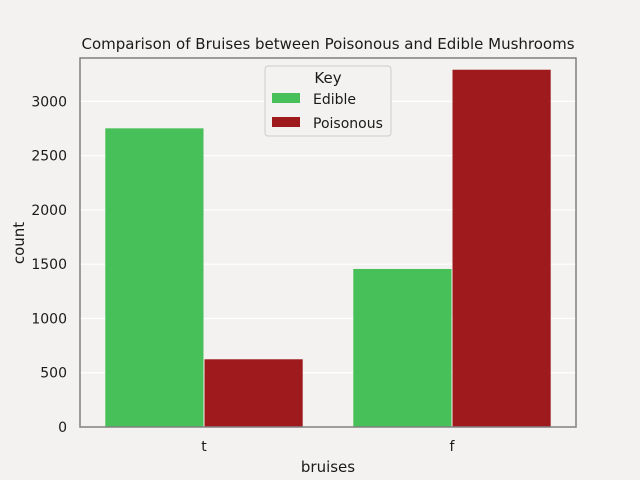 The image size is (640, 480). What do you see at coordinates (453, 447) in the screenshot?
I see `x-tick-label: f` at bounding box center [453, 447].